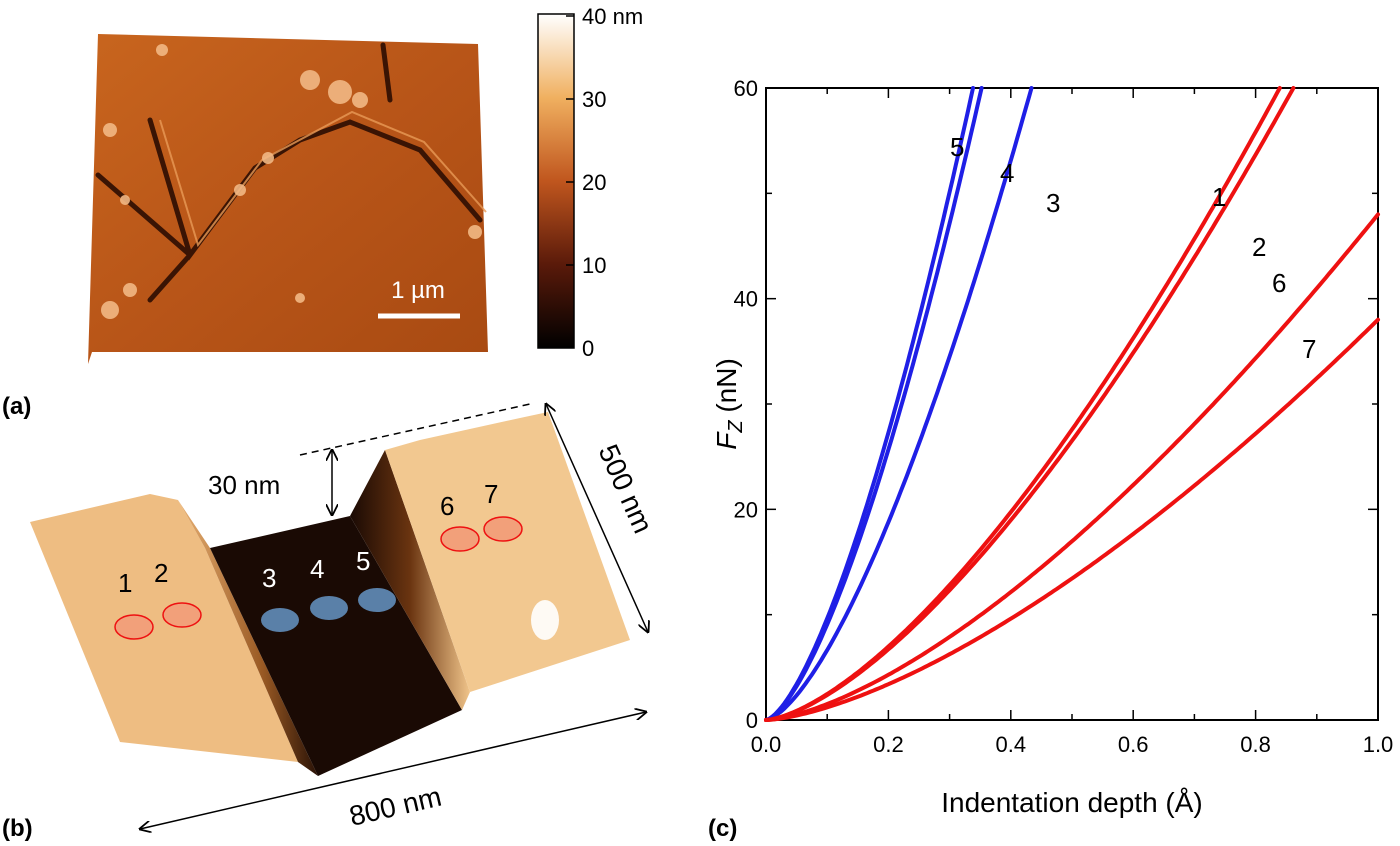 The width and height of the screenshot is (1400, 846). What do you see at coordinates (722, 828) in the screenshot?
I see `panel-label-c: (c)` at bounding box center [722, 828].